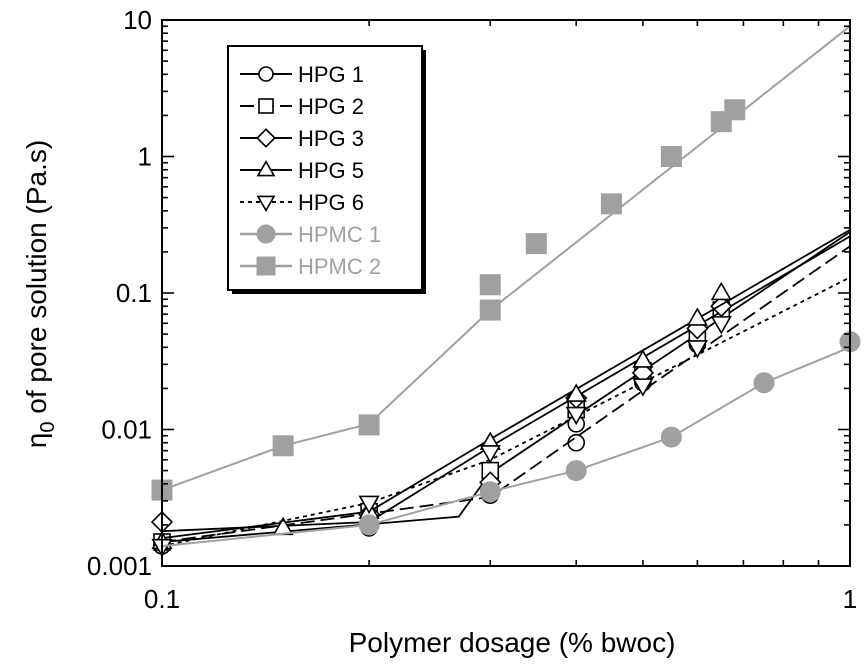  What do you see at coordinates (331, 170) in the screenshot?
I see `legend-label: HPG 5` at bounding box center [331, 170].